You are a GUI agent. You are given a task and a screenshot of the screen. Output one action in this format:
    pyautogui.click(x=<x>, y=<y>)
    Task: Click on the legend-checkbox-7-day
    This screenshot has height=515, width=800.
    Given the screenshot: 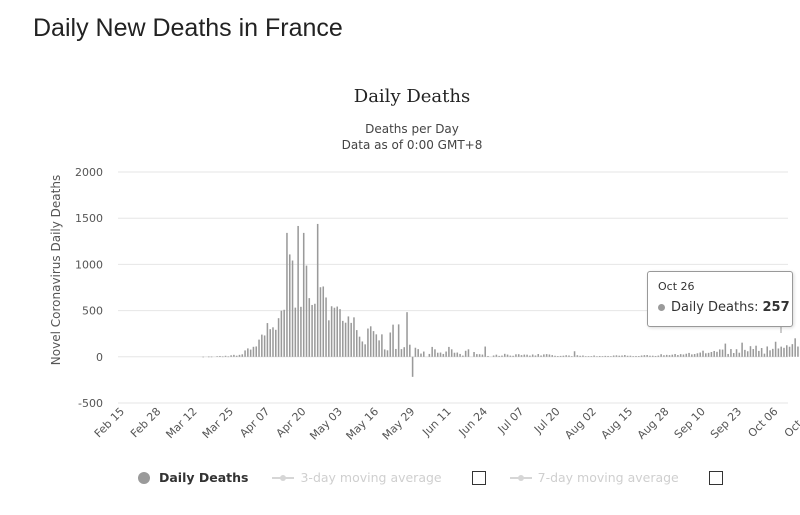 What is the action you would take?
    pyautogui.click(x=715, y=477)
    